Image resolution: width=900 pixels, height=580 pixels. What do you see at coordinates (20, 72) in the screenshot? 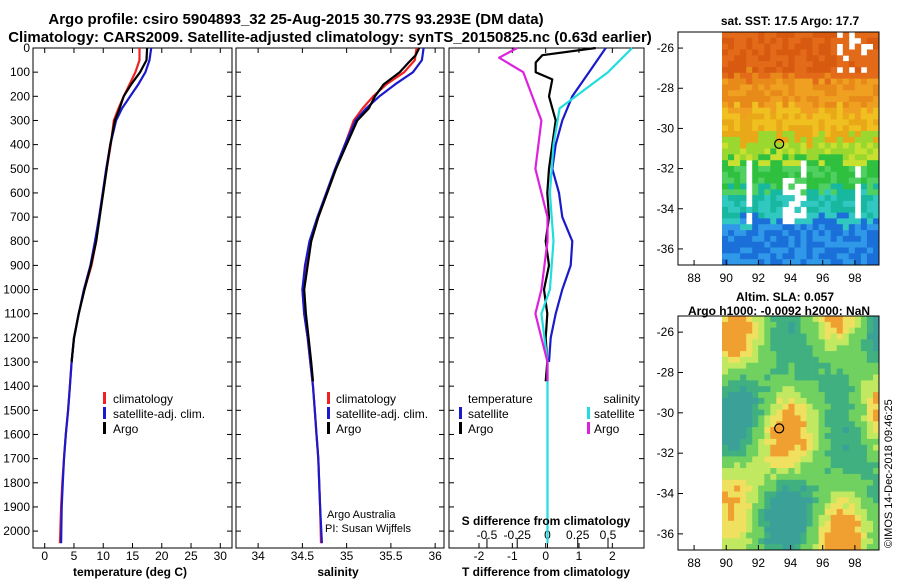
I see `depth-tick-label: 100` at bounding box center [20, 72].